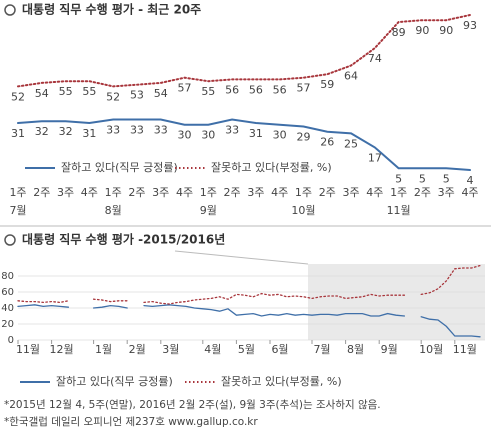 The image size is (491, 432). What do you see at coordinates (17, 210) in the screenshot?
I see `x-group-label: 7월` at bounding box center [17, 210].